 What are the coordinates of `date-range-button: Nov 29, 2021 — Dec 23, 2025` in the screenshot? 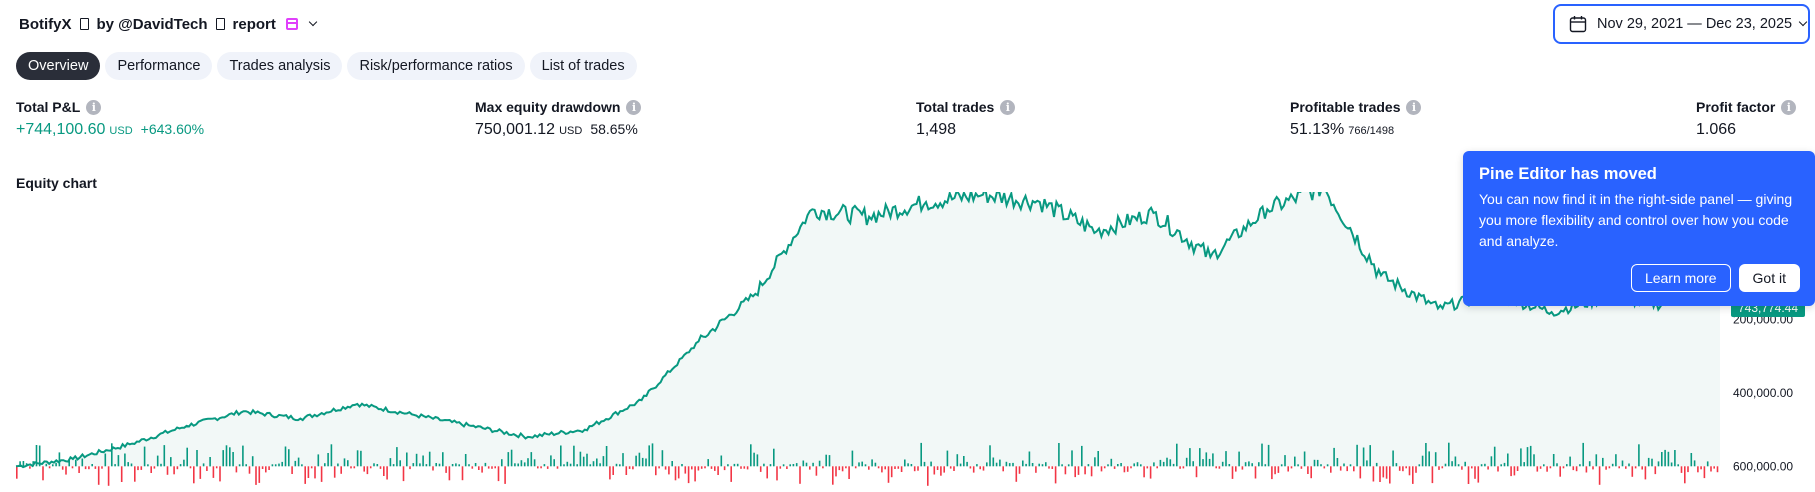 It's located at (1681, 24).